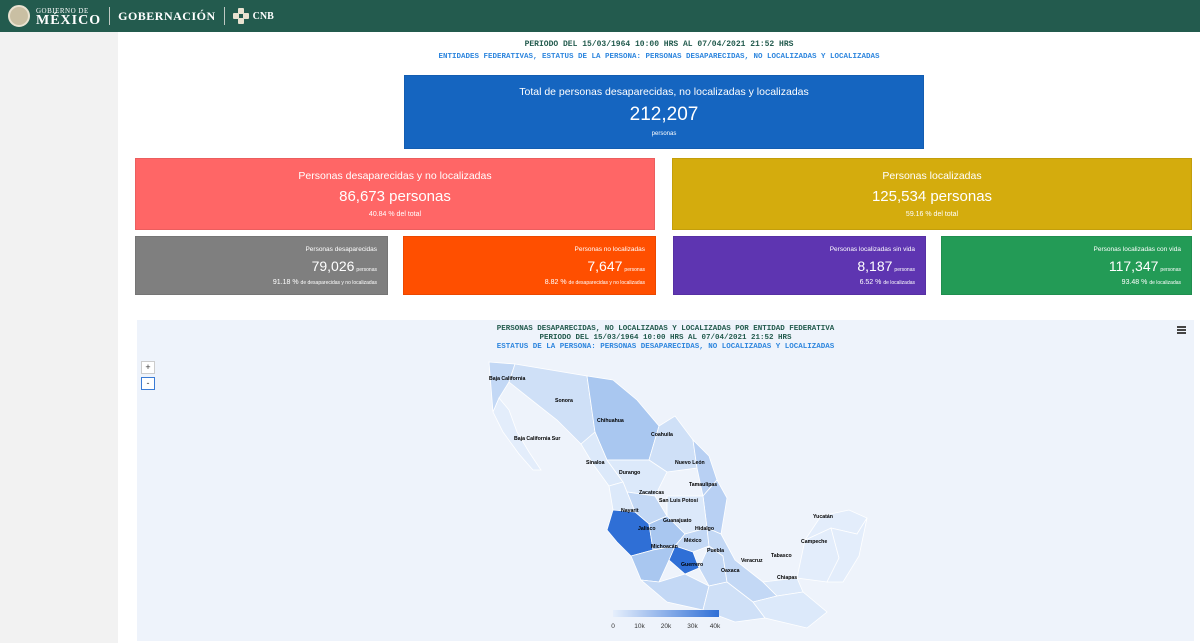 This screenshot has width=1200, height=643. I want to click on legend-tick-30k: 30k, so click(692, 626).